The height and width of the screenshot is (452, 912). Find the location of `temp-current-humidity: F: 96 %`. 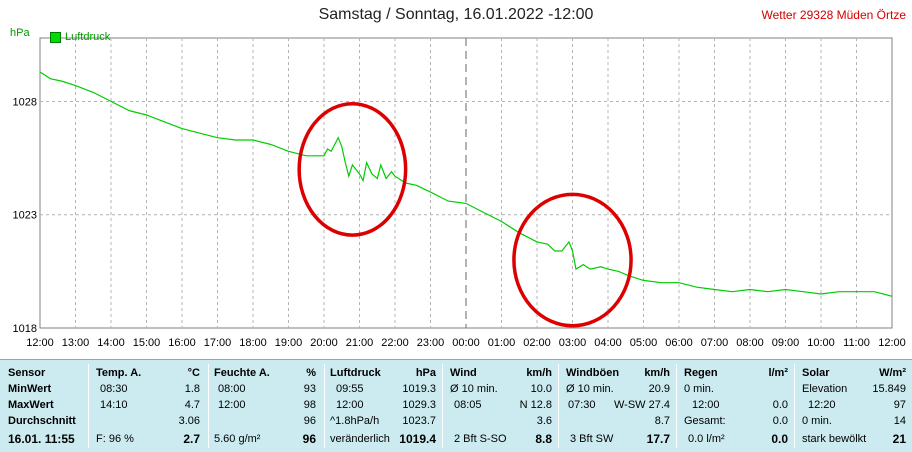

temp-current-humidity: F: 96 % is located at coordinates (115, 439).